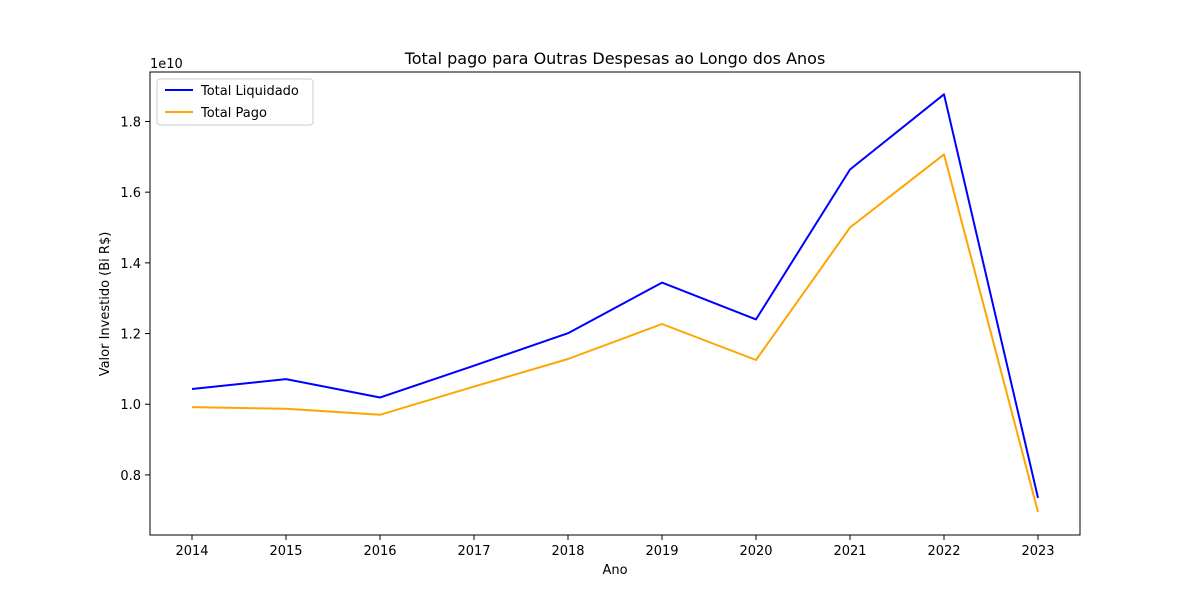 Image resolution: width=1200 pixels, height=600 pixels. What do you see at coordinates (130, 193) in the screenshot?
I see `y-tick-label-1.6: 1.6` at bounding box center [130, 193].